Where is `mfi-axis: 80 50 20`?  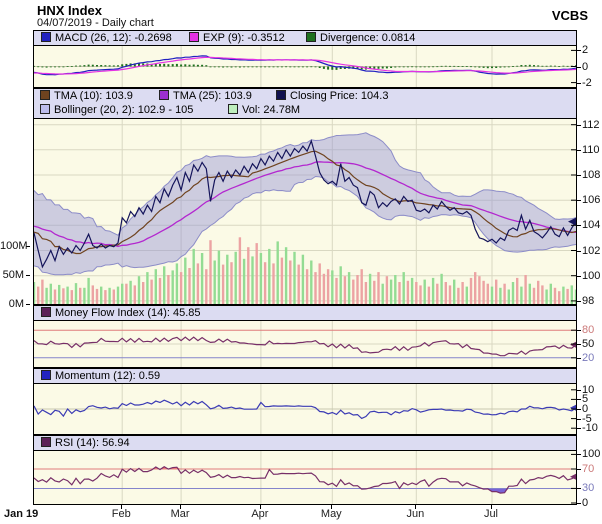
mfi-axis: 80 50 20 is located at coordinates (589, 336).